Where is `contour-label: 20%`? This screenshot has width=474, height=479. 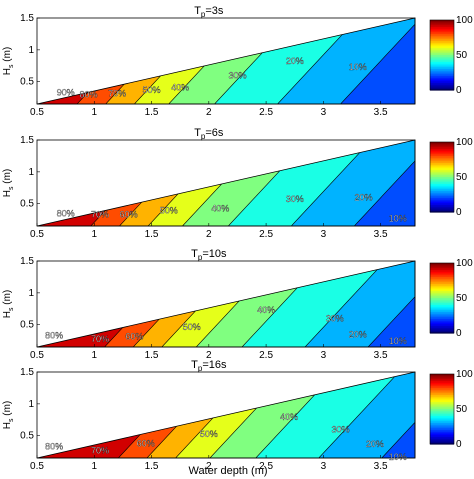 contour-label: 20% is located at coordinates (363, 198).